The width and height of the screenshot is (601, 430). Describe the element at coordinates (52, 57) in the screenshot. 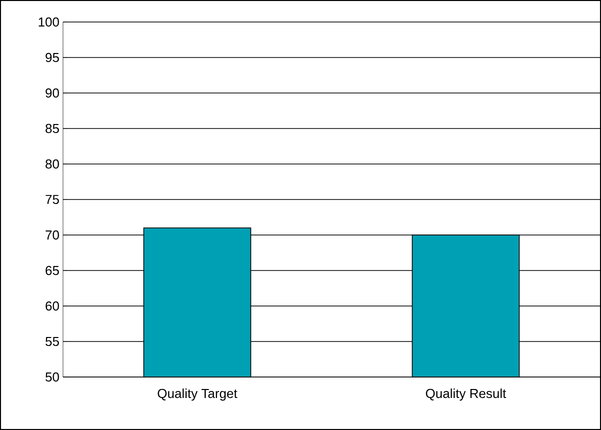

I see `y-tick-label: 95` at that location.